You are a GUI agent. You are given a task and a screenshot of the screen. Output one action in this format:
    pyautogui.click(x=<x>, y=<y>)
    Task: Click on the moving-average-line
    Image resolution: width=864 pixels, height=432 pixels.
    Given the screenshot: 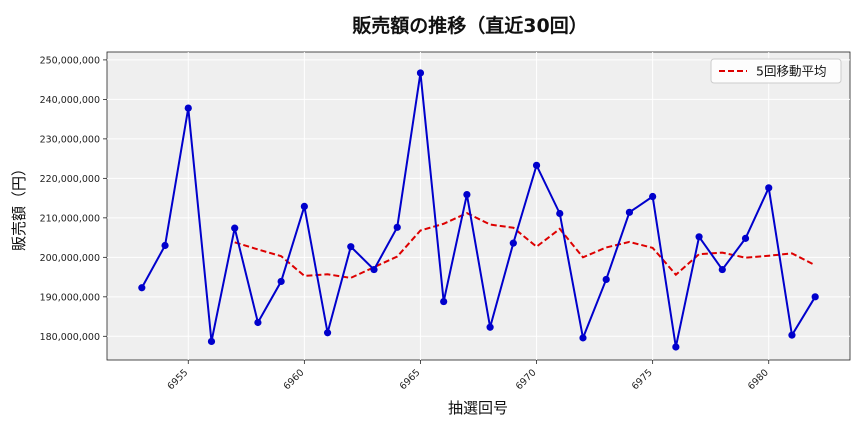 What is the action you would take?
    pyautogui.click(x=525, y=245)
    